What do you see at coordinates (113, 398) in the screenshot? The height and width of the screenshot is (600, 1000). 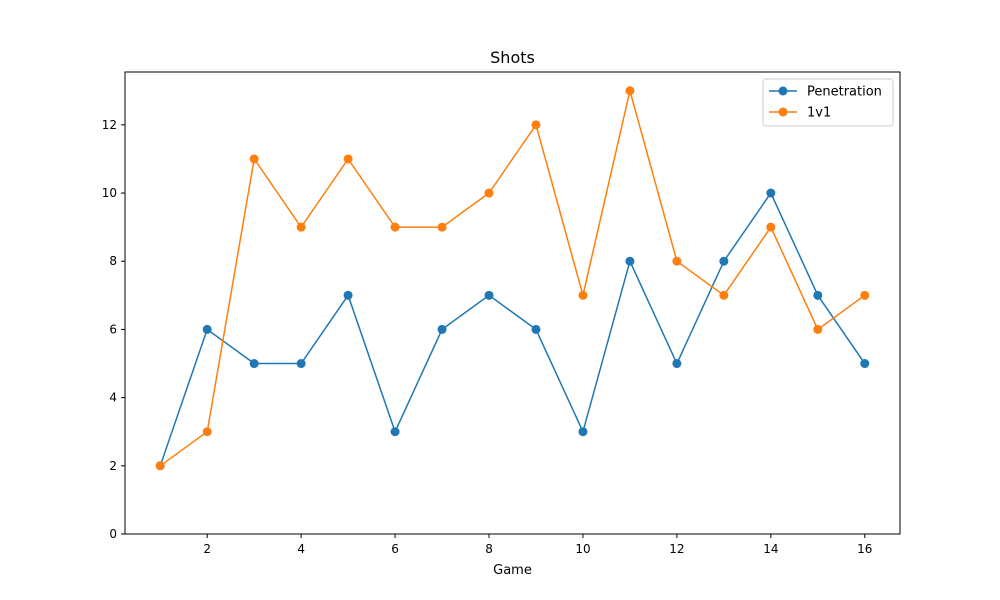 I see `y-tick-label: 4` at bounding box center [113, 398].